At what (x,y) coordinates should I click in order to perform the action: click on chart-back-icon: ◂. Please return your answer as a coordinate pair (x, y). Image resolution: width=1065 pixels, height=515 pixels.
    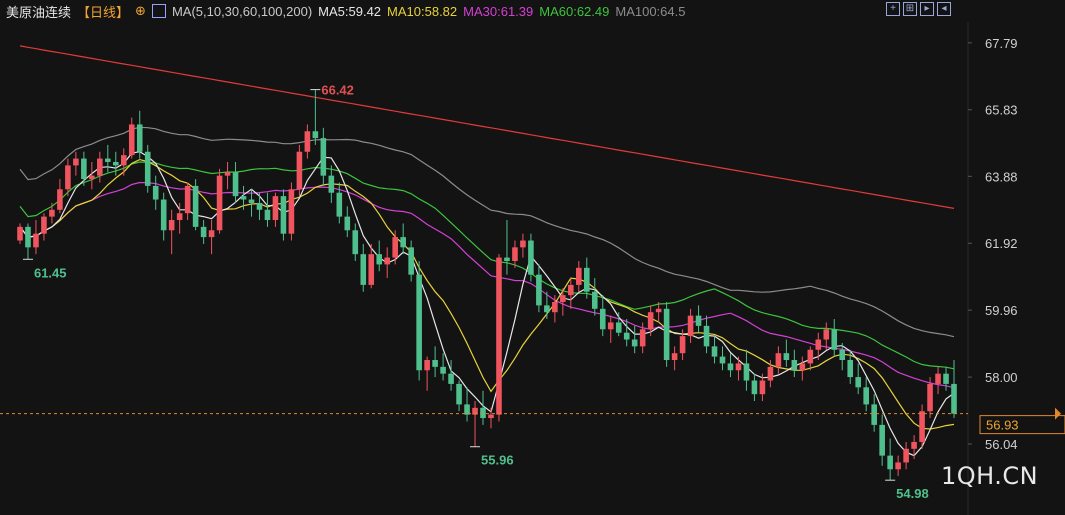
    Looking at the image, I should click on (944, 9).